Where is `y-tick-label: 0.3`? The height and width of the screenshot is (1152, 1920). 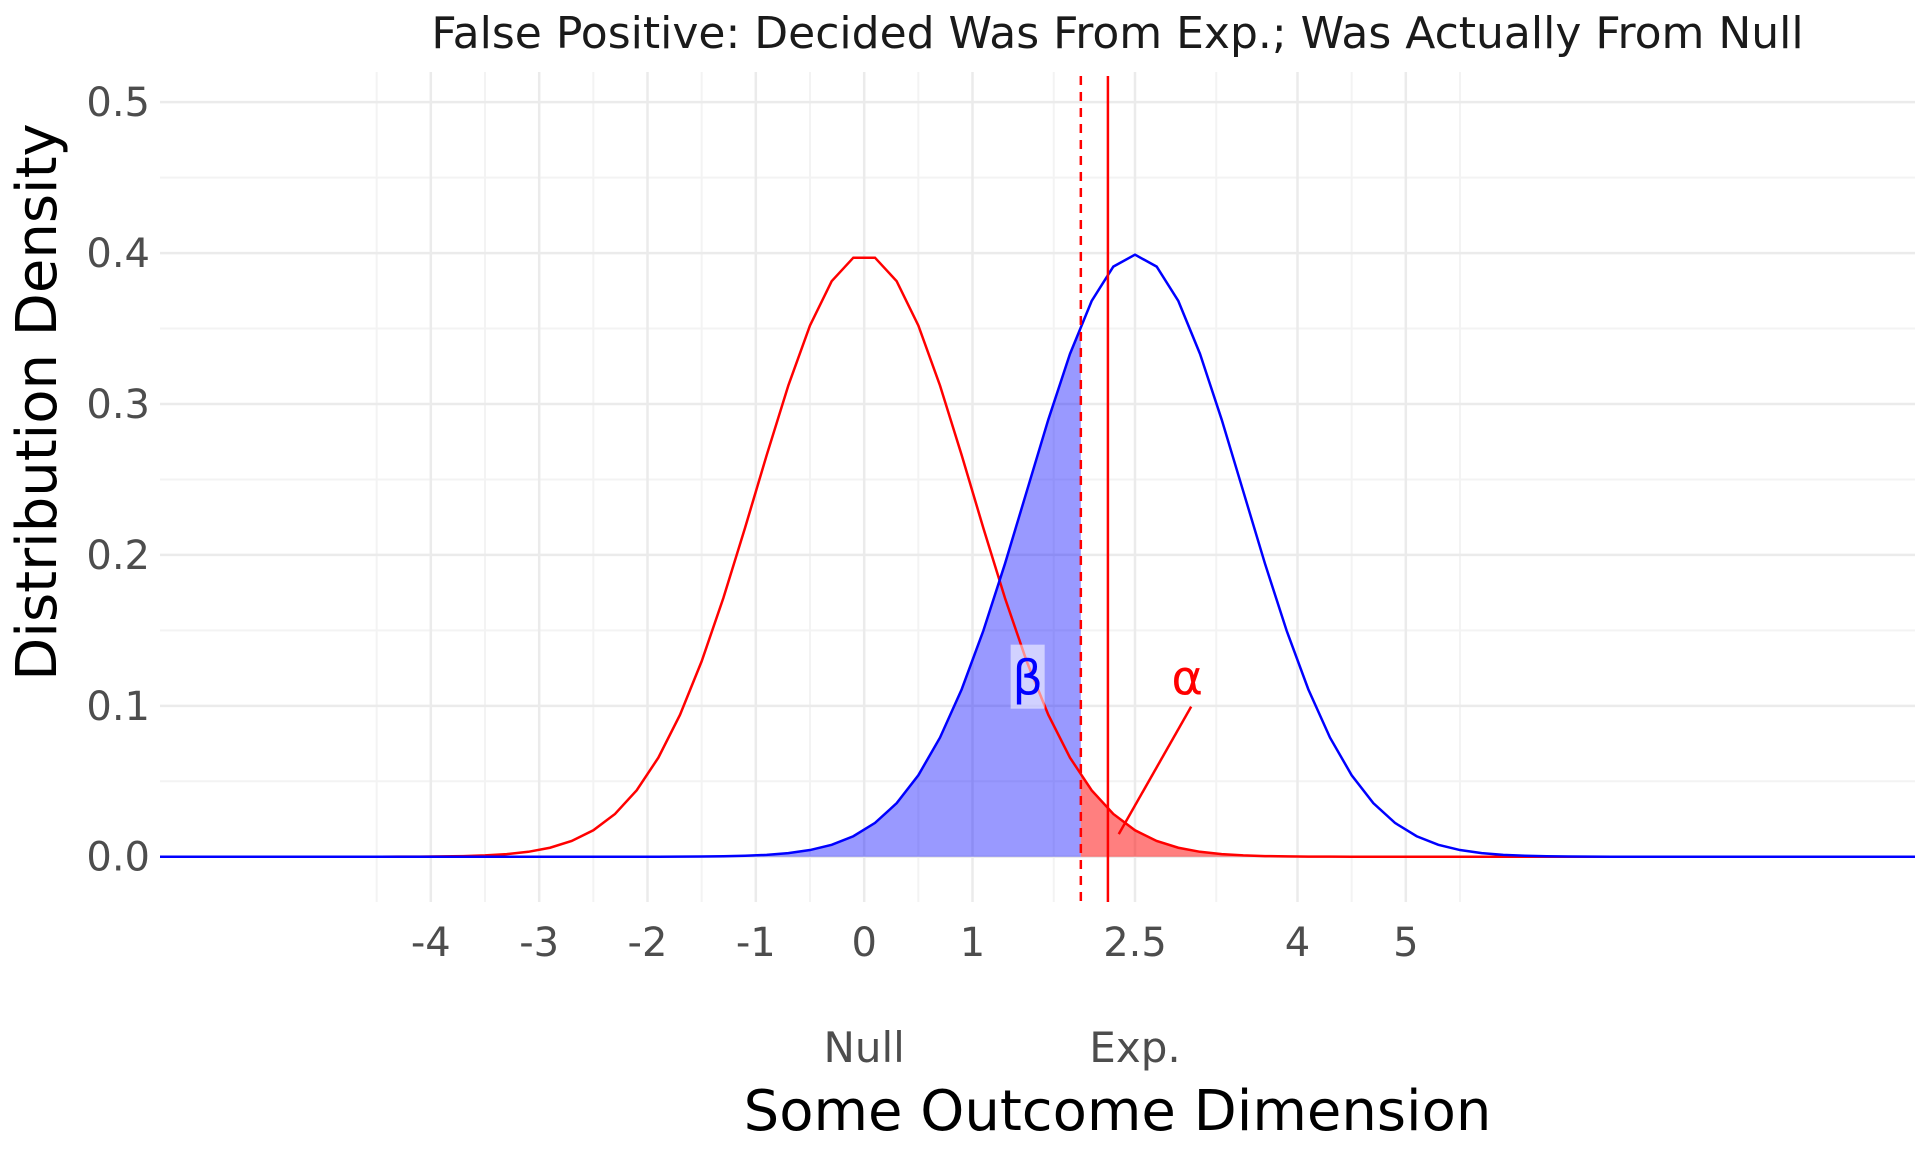
y-tick-label: 0.3 is located at coordinates (118, 405).